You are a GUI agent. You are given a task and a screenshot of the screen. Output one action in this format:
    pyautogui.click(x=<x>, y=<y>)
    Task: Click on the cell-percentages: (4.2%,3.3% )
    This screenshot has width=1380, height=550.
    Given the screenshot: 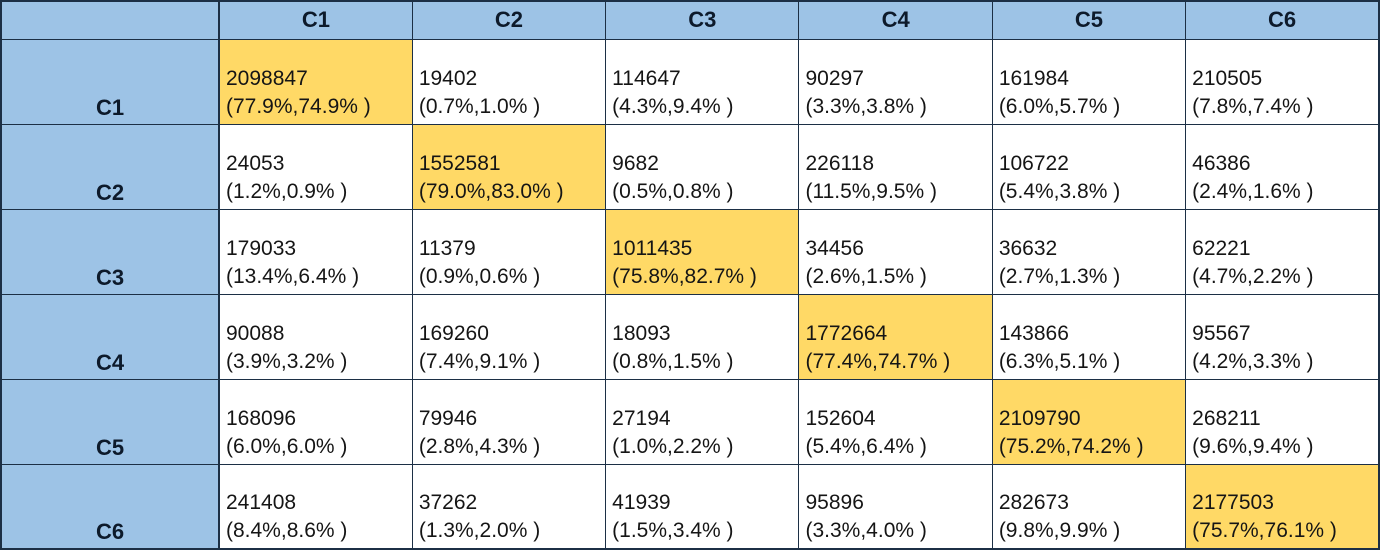 What is the action you would take?
    pyautogui.click(x=1253, y=361)
    